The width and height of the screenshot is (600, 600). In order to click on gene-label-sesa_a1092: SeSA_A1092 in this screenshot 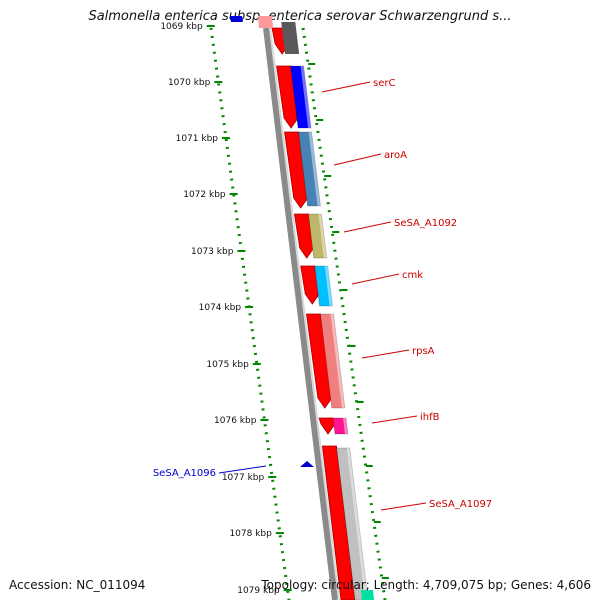, I will do `click(425, 223)`.